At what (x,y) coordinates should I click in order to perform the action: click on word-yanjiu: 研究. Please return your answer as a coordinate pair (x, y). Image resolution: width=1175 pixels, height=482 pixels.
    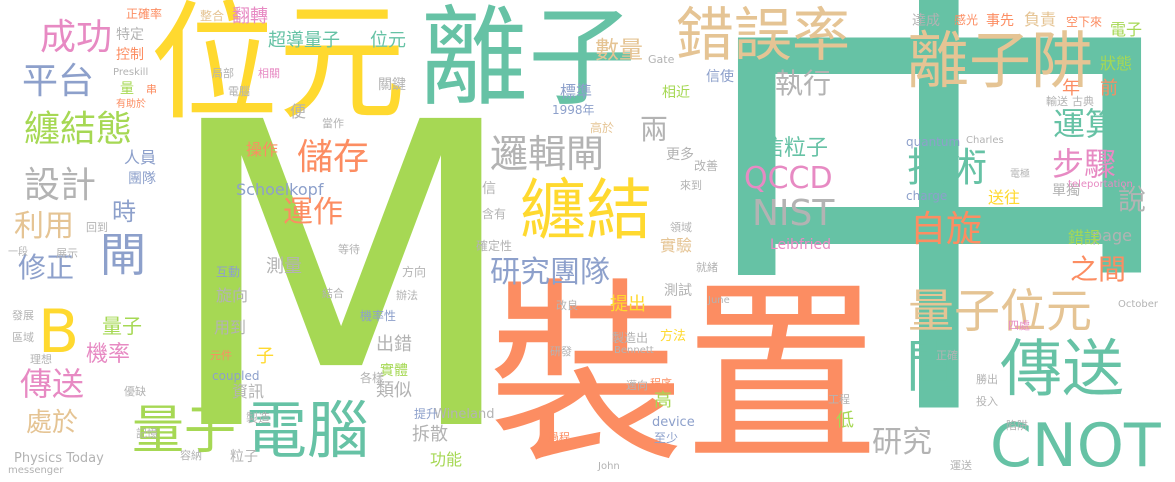
    Looking at the image, I should click on (902, 442).